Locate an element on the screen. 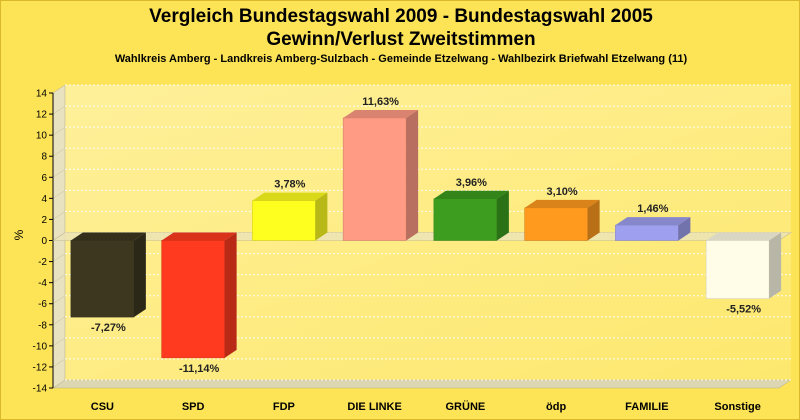  y-tick-label: 12 is located at coordinates (42, 115).